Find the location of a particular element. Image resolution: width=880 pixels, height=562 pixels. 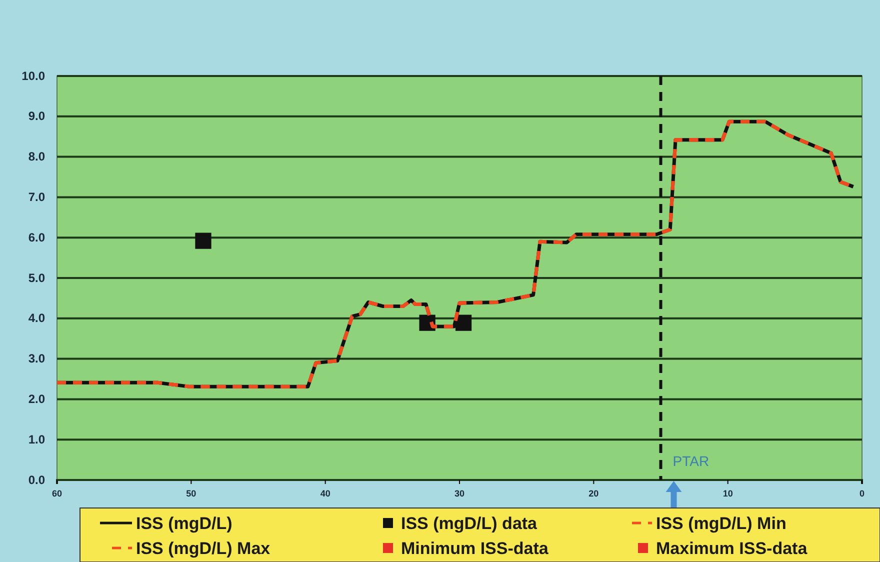

legend-label: ISS (mgD/L) data is located at coordinates (469, 523).